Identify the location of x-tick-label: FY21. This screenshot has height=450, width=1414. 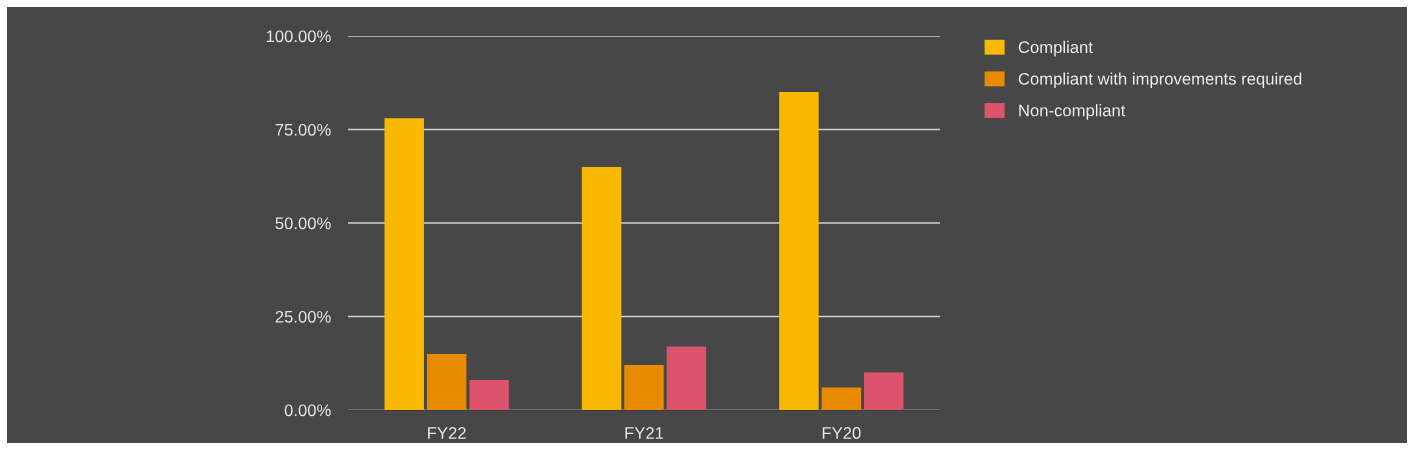
(644, 433).